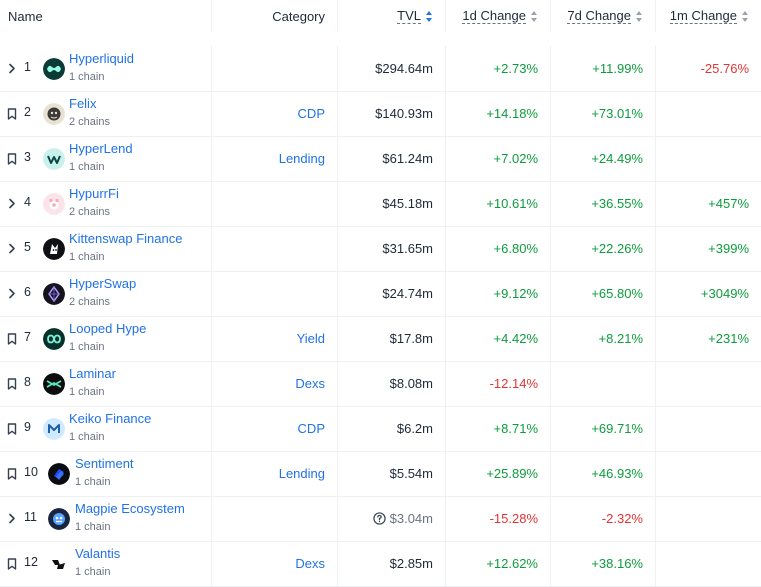 Image resolution: width=761 pixels, height=587 pixels. I want to click on header-1d-label: 1d Change, so click(494, 16).